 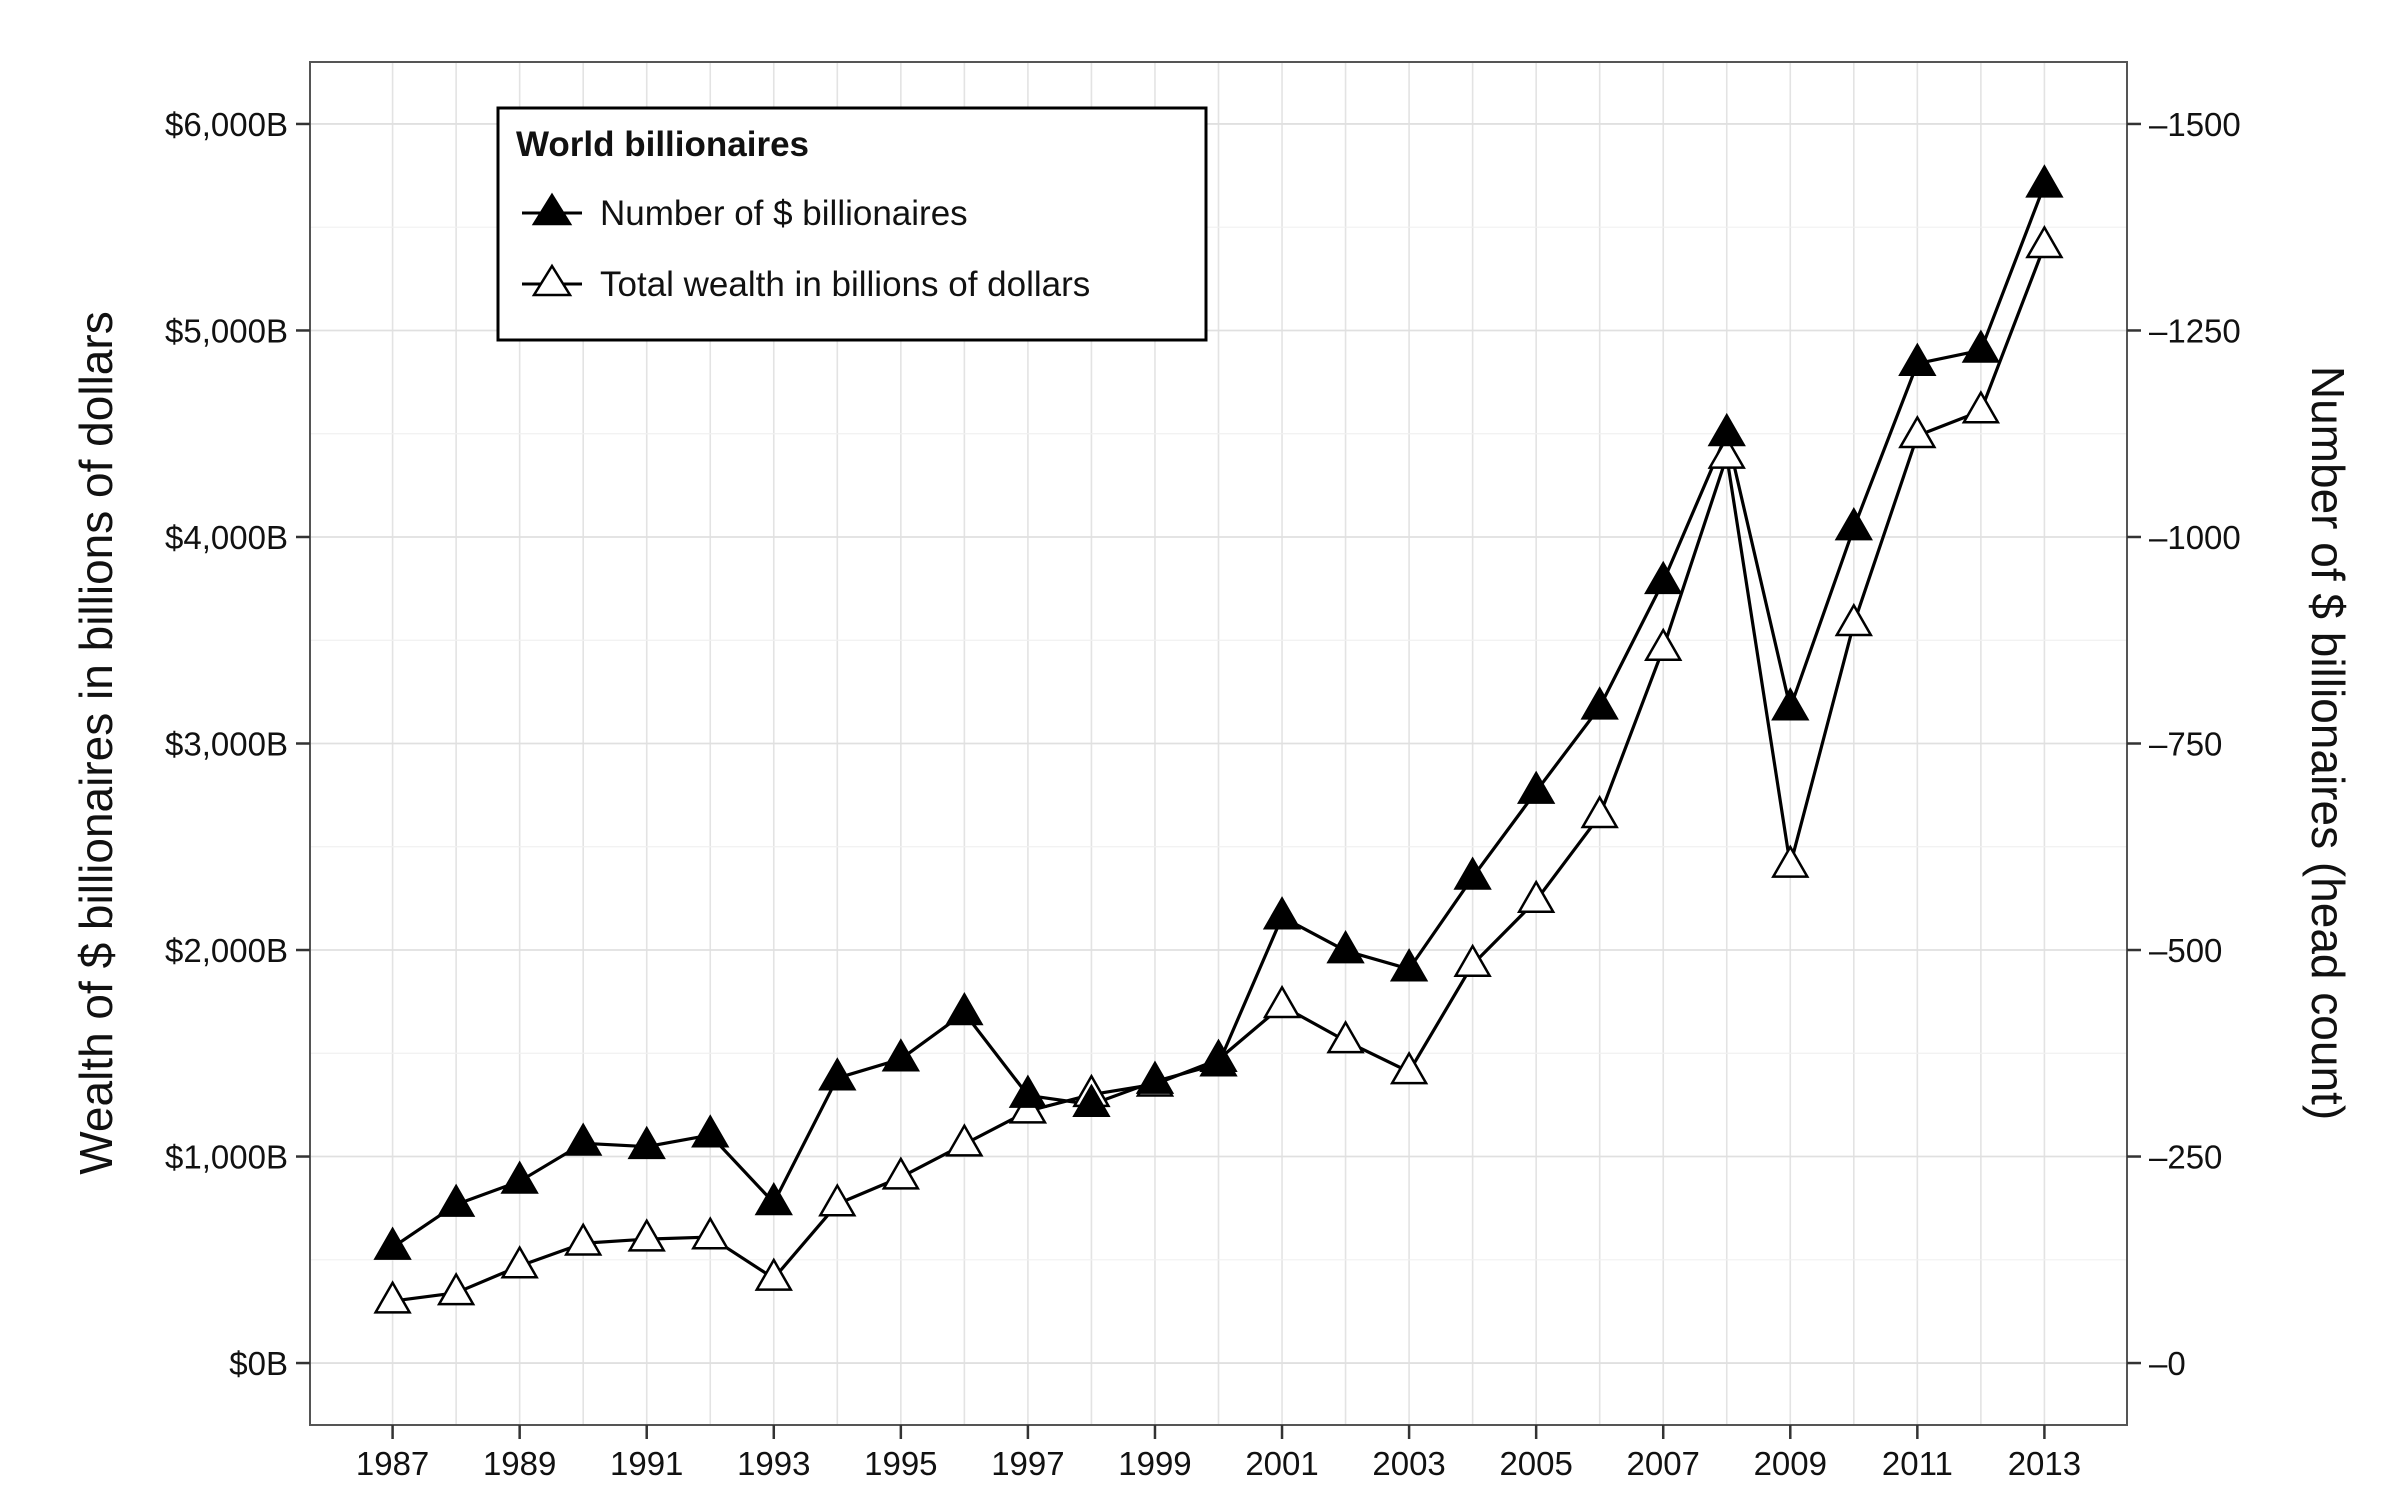 What do you see at coordinates (646, 1463) in the screenshot?
I see `x-tick-label: 1991` at bounding box center [646, 1463].